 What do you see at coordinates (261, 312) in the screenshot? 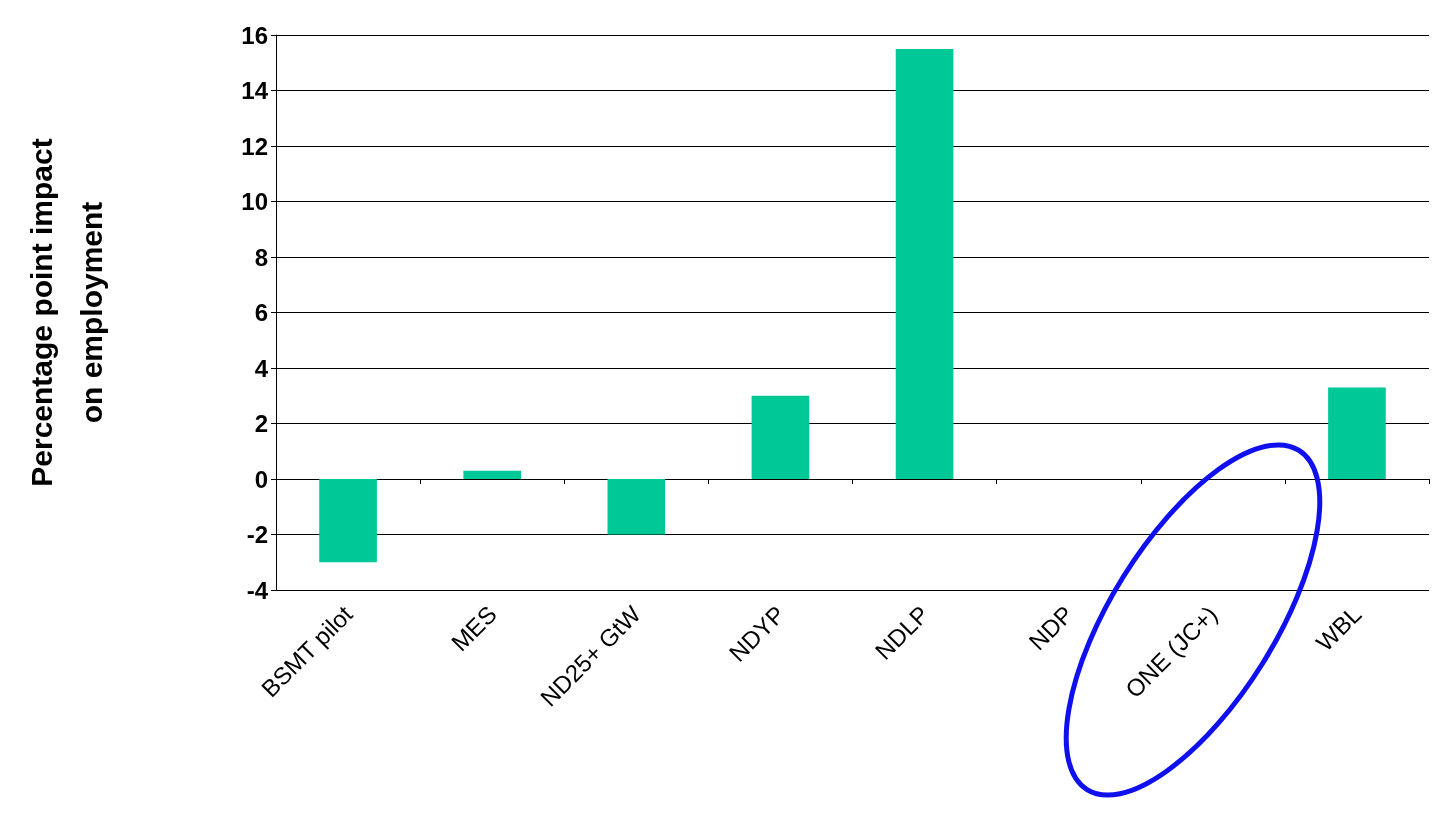
I see `y-tick-label: 6` at bounding box center [261, 312].